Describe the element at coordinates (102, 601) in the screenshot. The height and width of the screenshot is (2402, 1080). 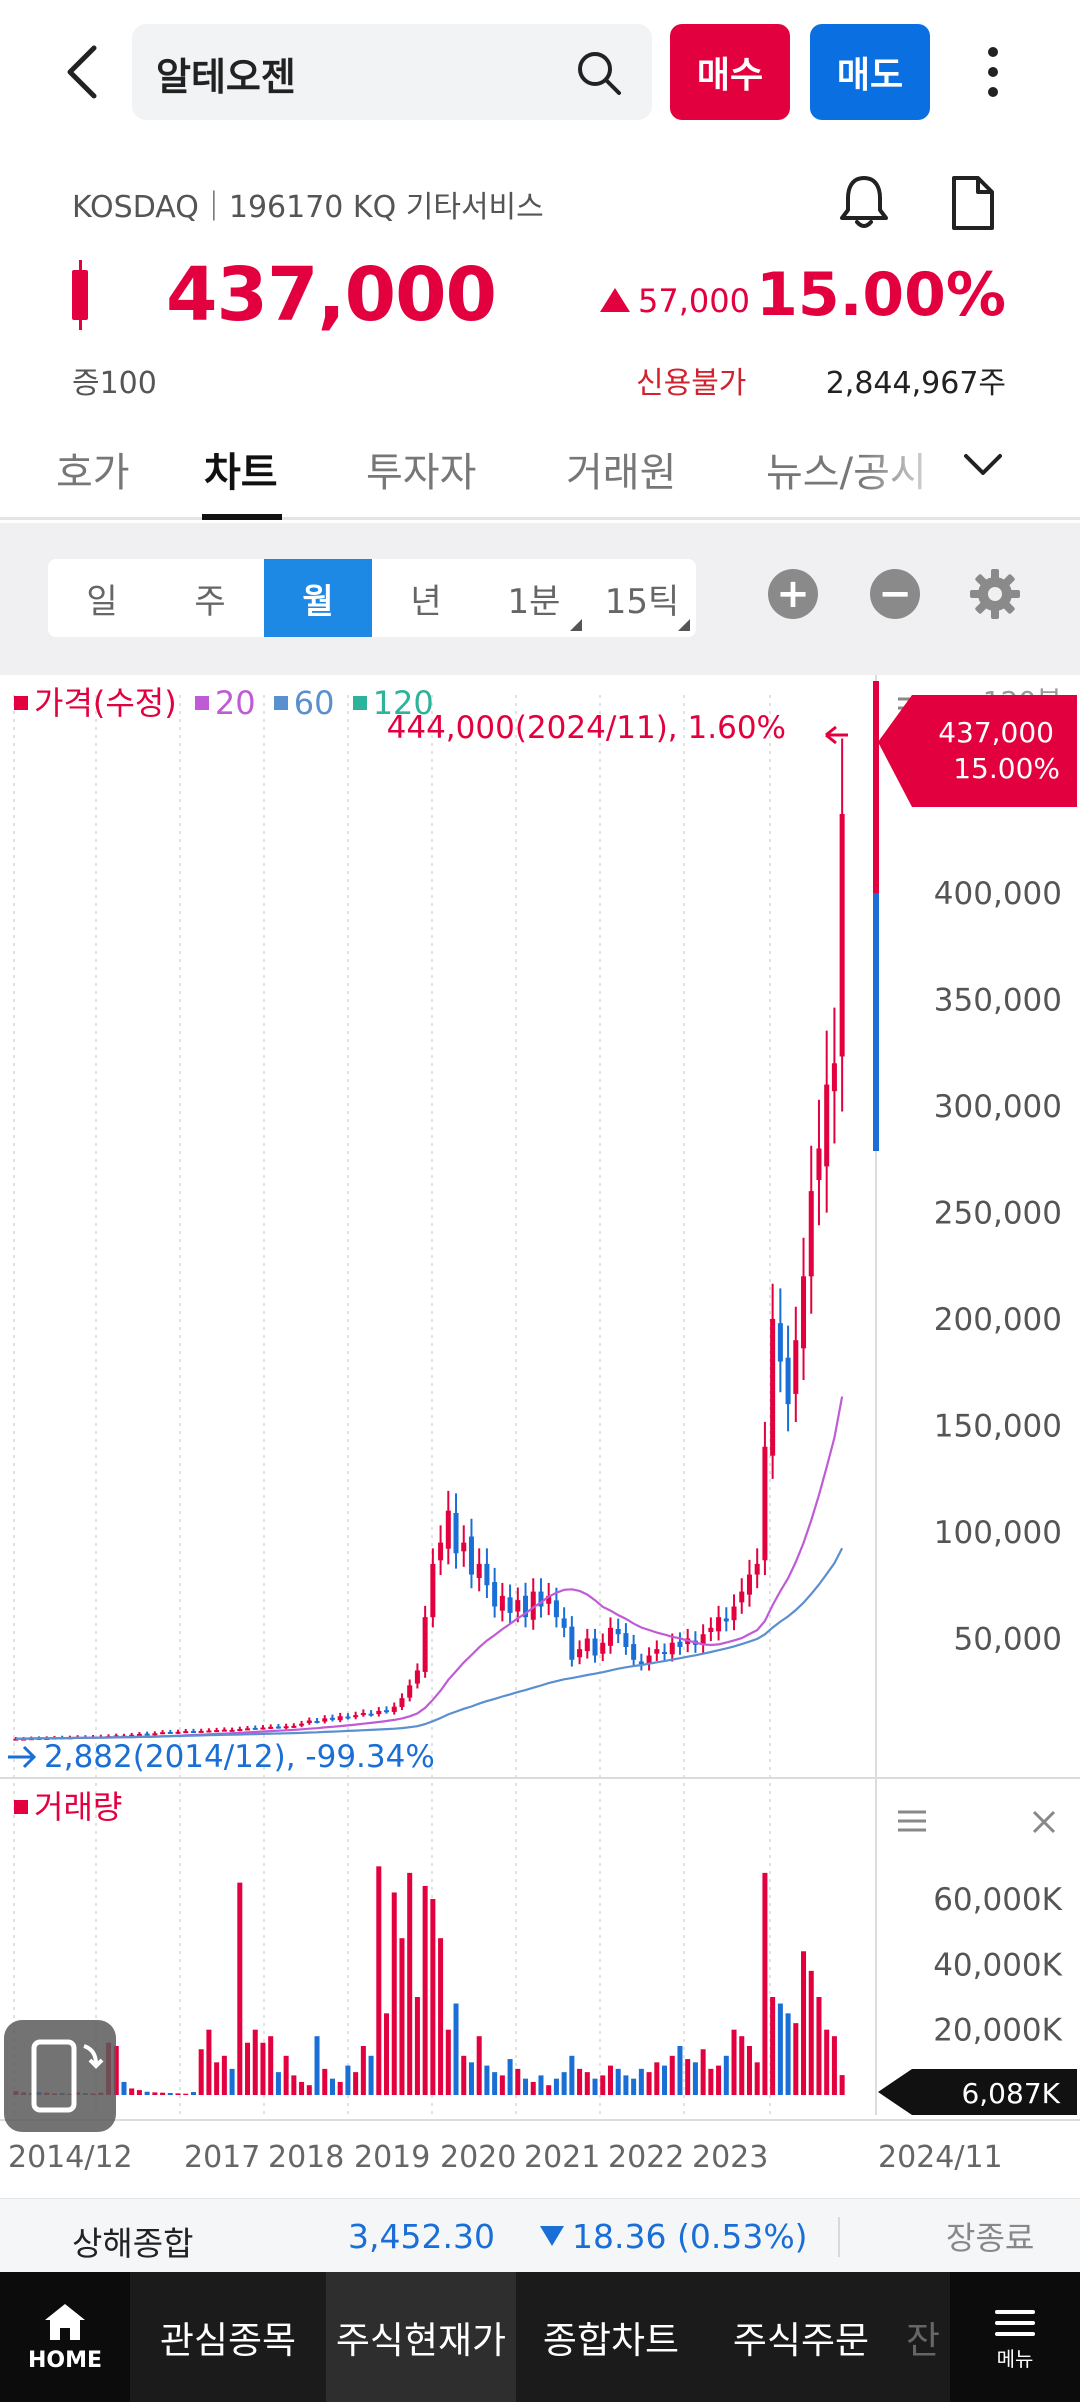
I see `period-day: 일` at that location.